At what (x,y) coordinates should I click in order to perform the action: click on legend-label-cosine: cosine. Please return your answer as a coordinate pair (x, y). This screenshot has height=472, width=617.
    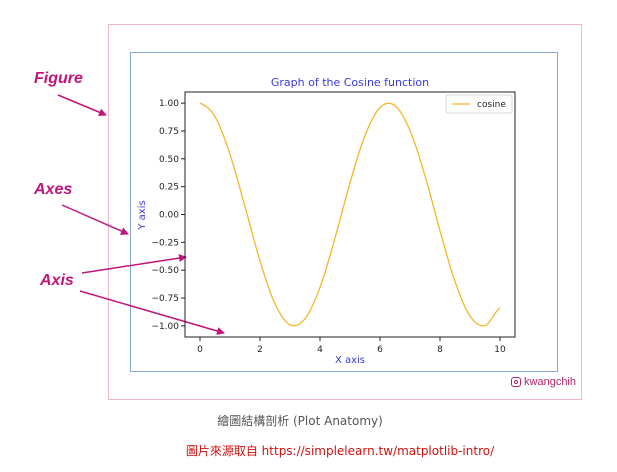
    Looking at the image, I should click on (491, 105).